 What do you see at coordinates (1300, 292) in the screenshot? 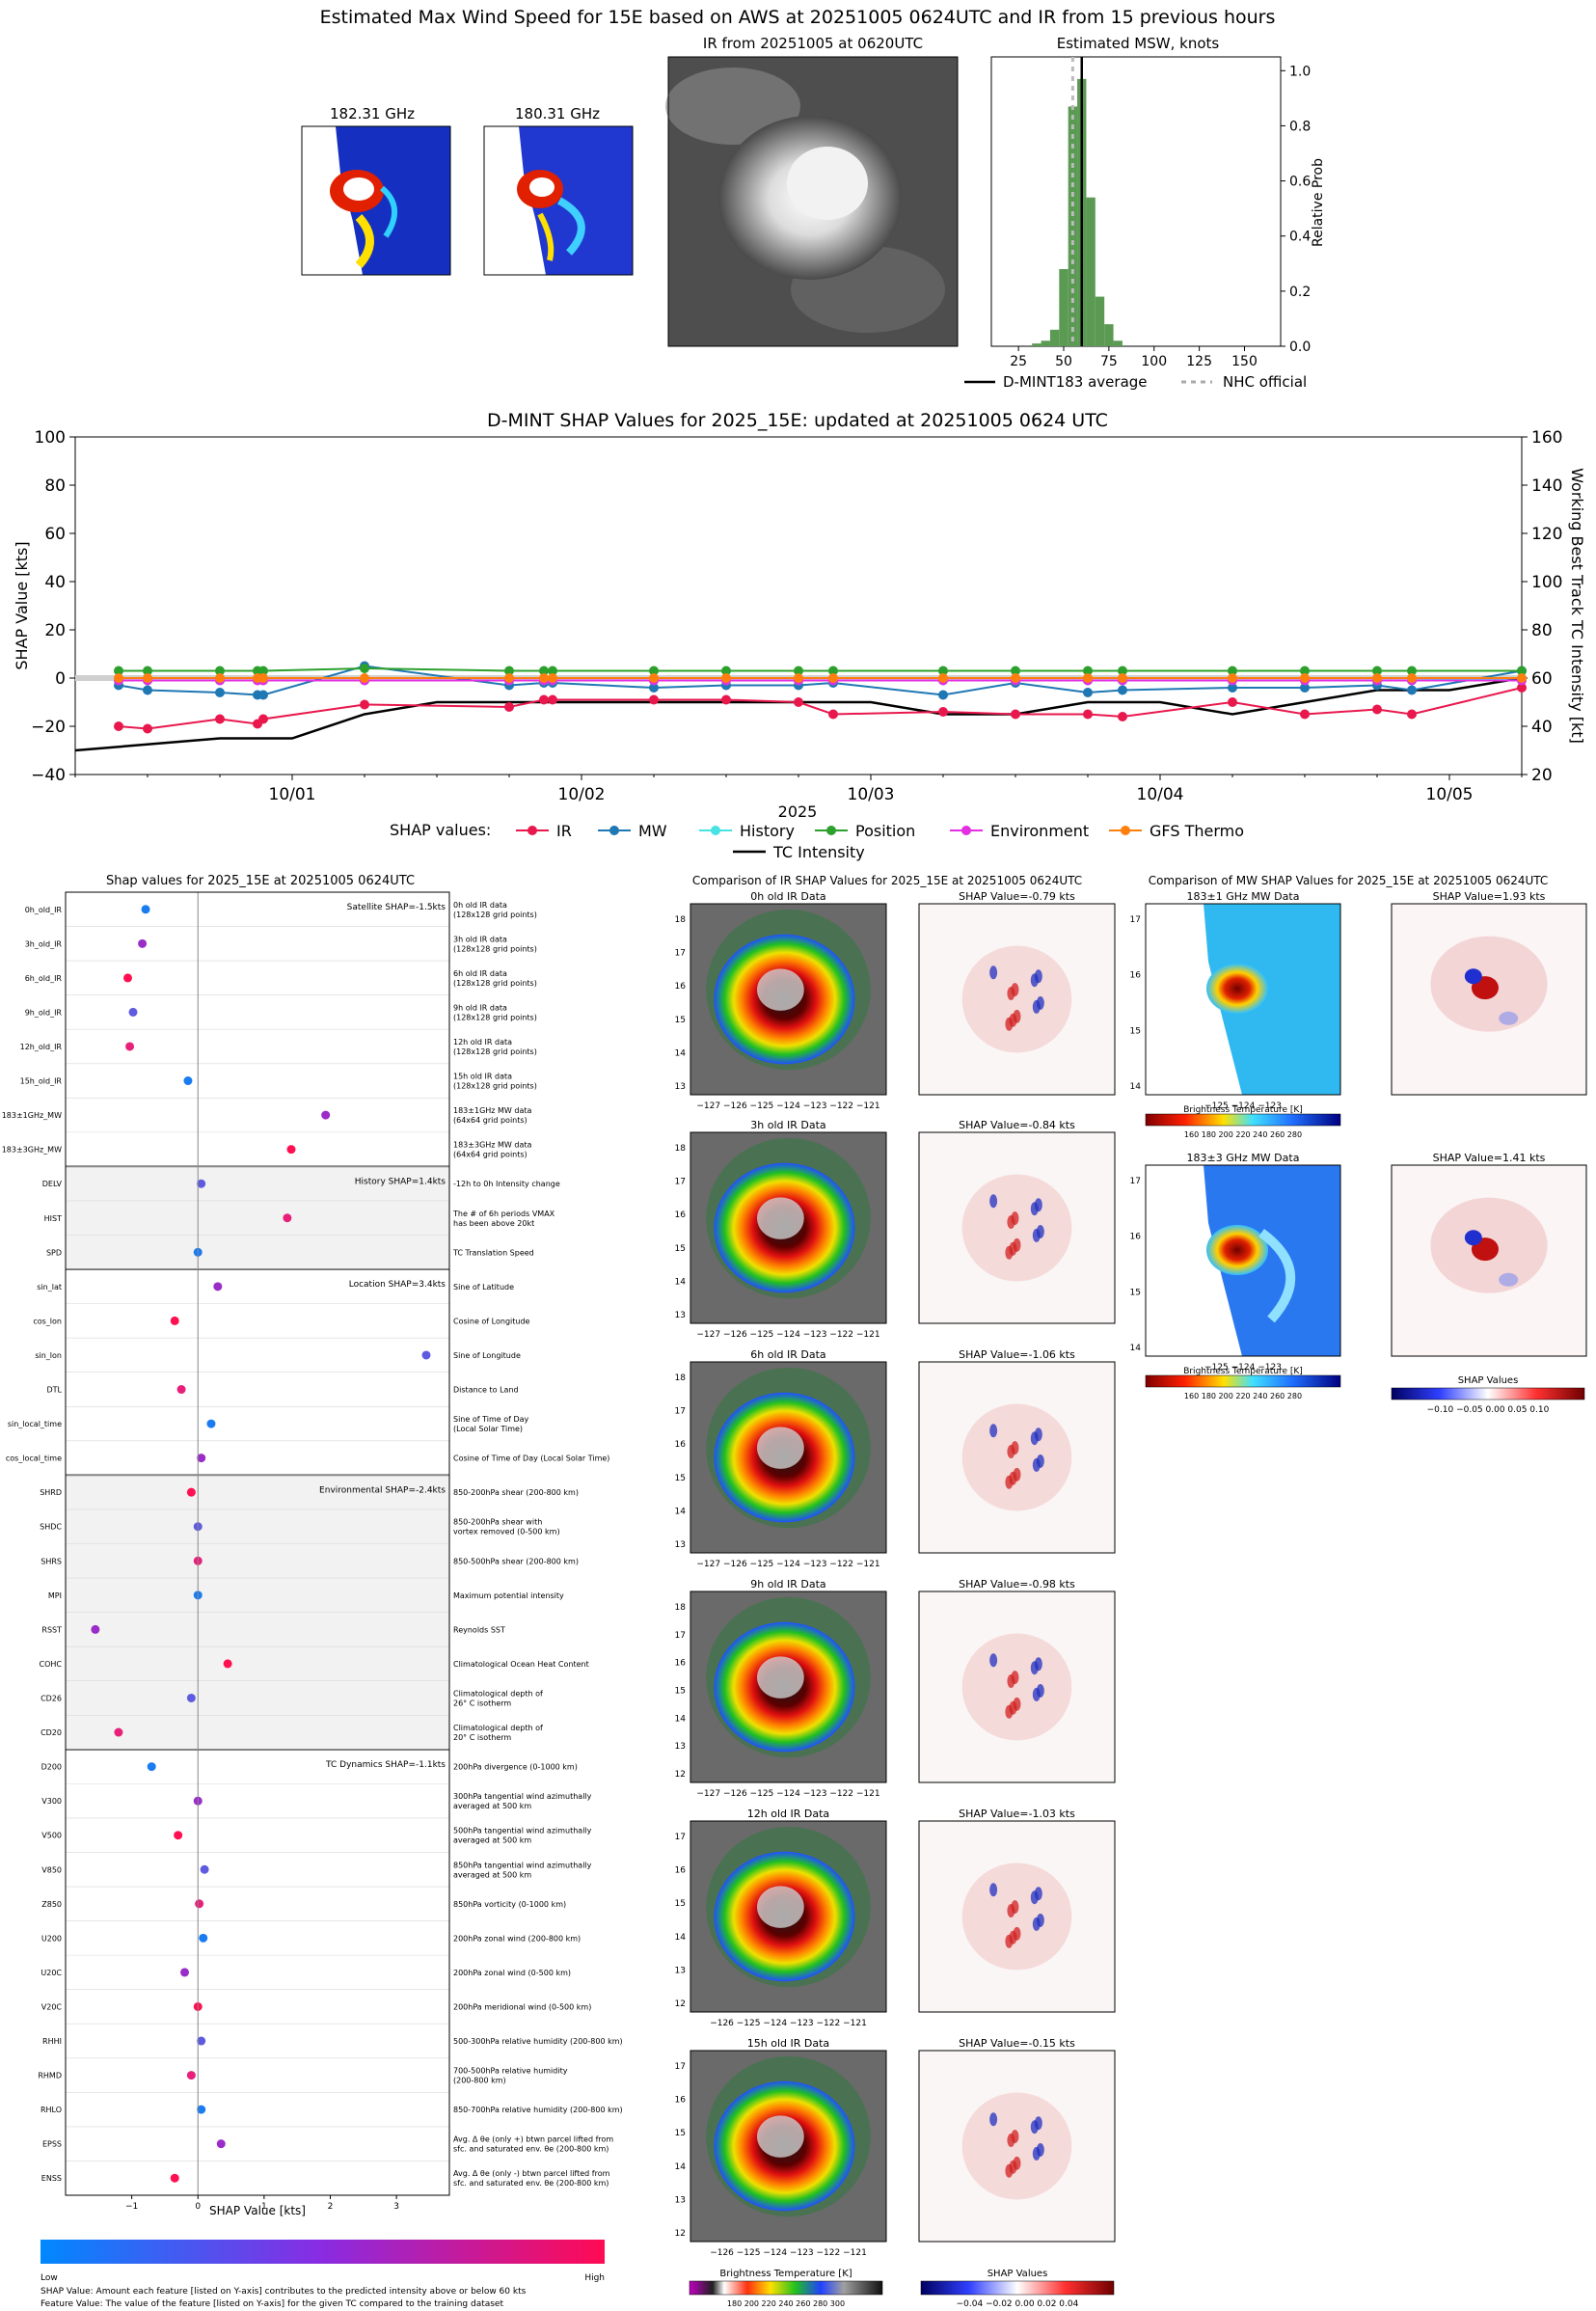
I see `msw-ytick-label: 0.2` at bounding box center [1300, 292].